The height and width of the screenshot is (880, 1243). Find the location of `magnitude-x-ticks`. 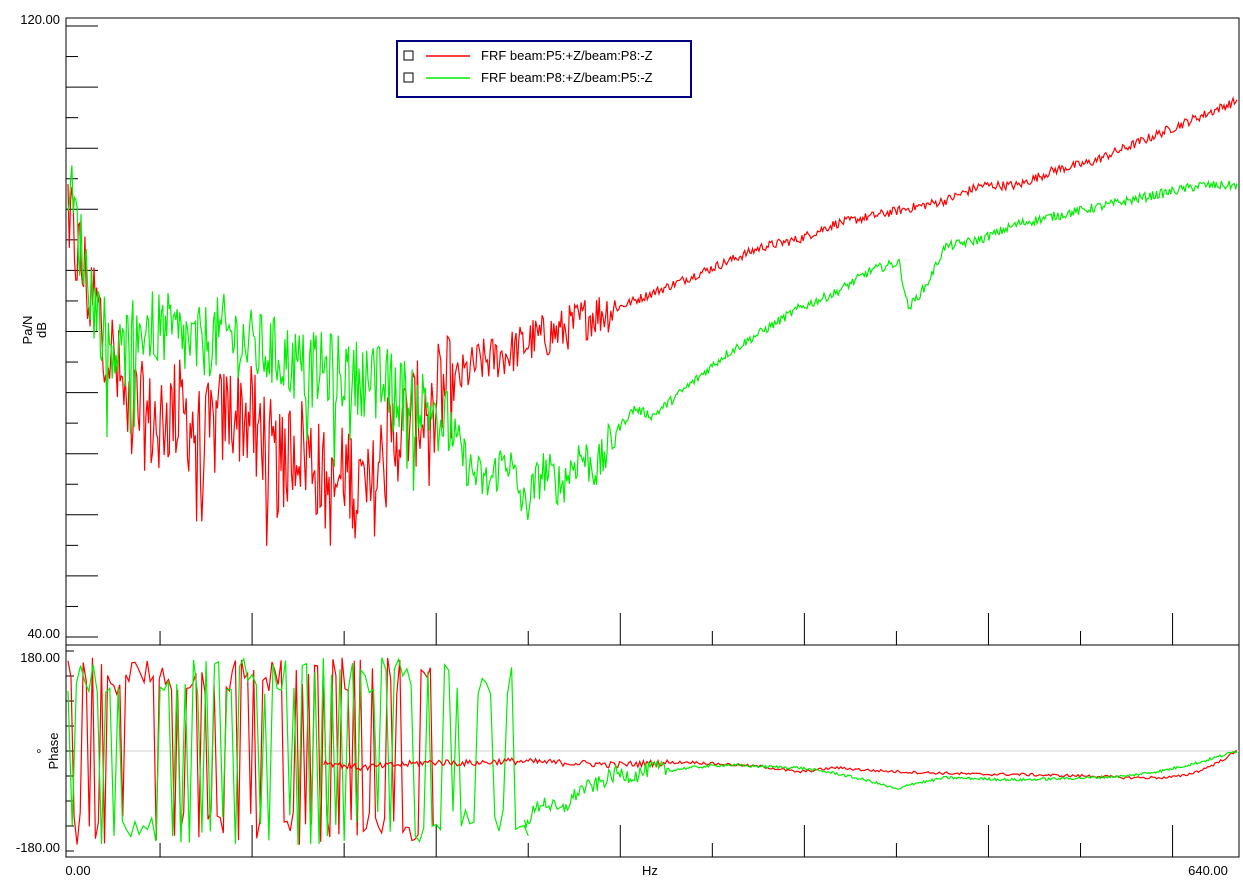

magnitude-x-ticks is located at coordinates (666, 629).